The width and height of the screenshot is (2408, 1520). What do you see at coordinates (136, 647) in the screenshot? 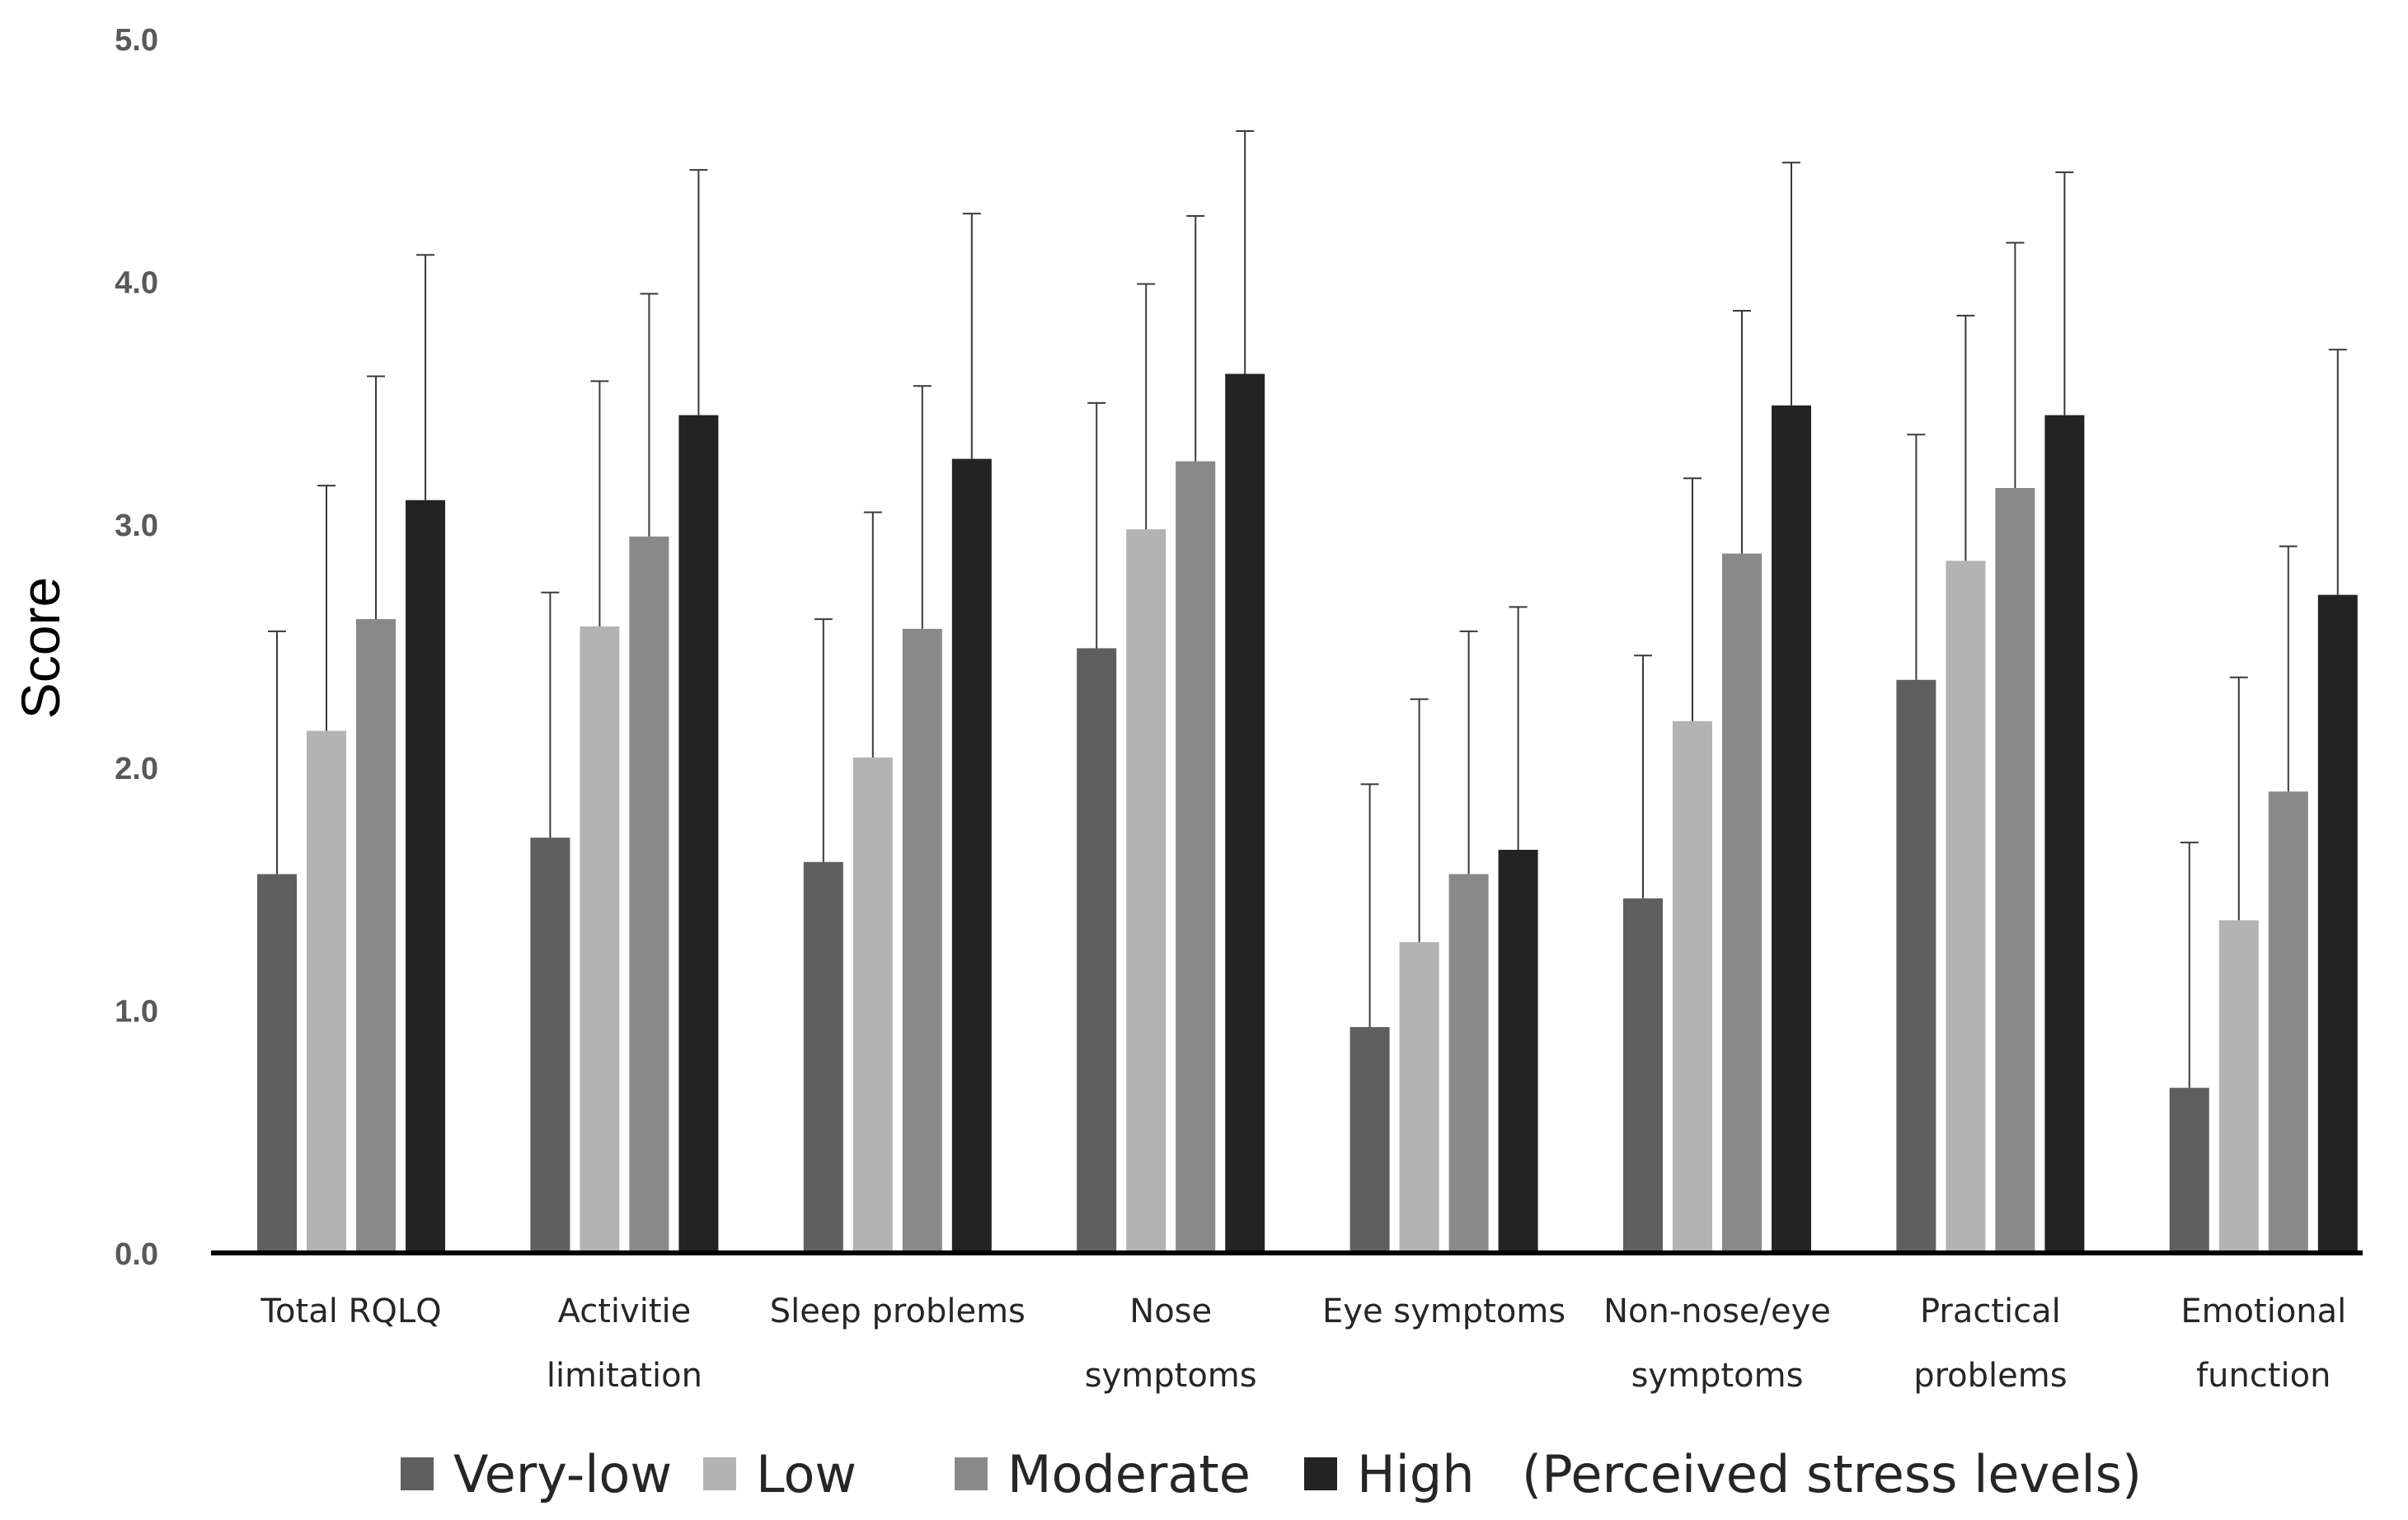
I see `y-tick-labels: 0.0 1.0 2.0 3.0 4.0 5.0` at bounding box center [136, 647].